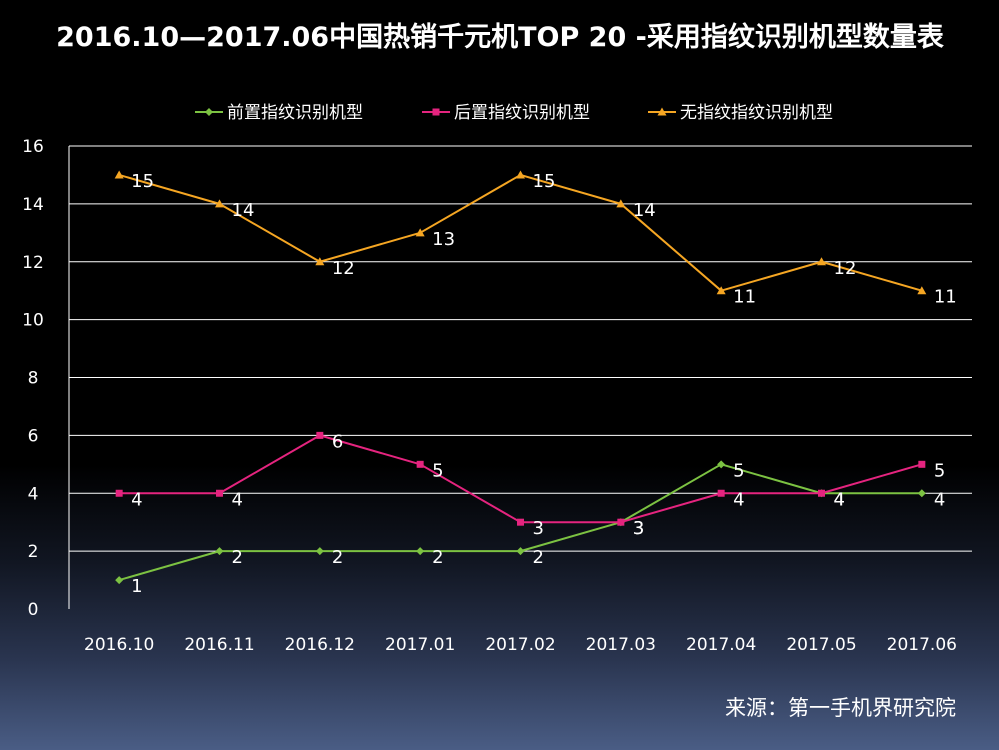 The height and width of the screenshot is (750, 999). Describe the element at coordinates (520, 232) in the screenshot. I see `series-line` at that location.